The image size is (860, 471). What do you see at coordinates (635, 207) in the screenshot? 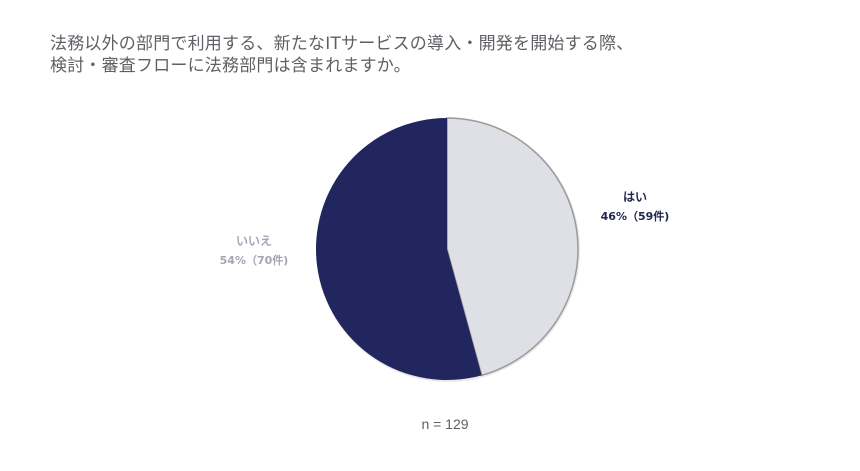
I see `slice-label-yes: はい 46%（59件)` at bounding box center [635, 207].